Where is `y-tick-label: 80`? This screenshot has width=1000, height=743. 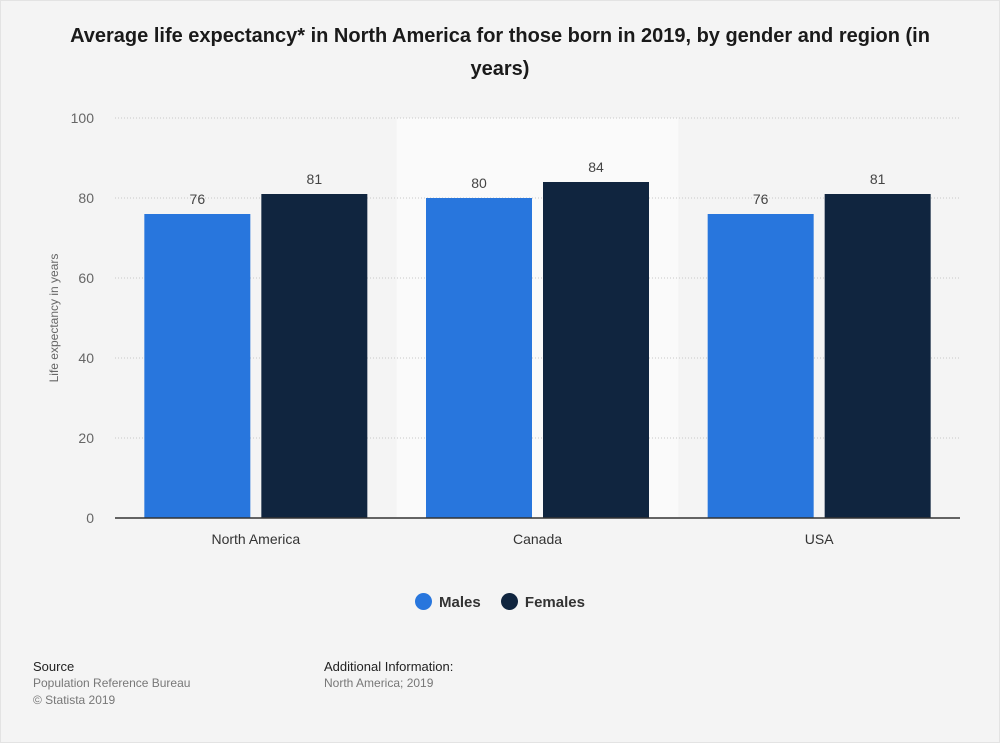 y-tick-label: 80 is located at coordinates (86, 198).